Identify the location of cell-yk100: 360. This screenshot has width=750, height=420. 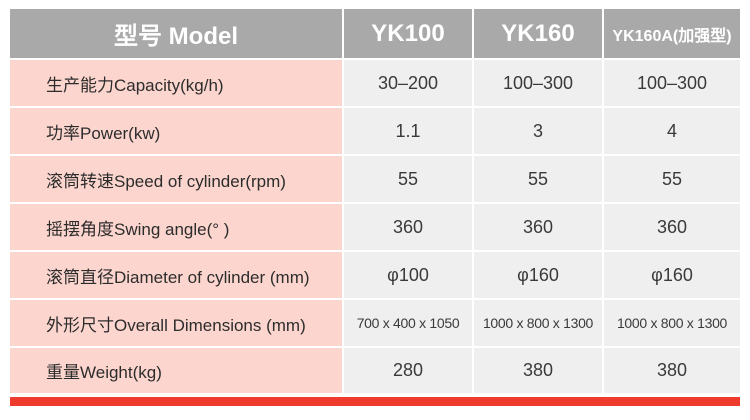
(409, 226).